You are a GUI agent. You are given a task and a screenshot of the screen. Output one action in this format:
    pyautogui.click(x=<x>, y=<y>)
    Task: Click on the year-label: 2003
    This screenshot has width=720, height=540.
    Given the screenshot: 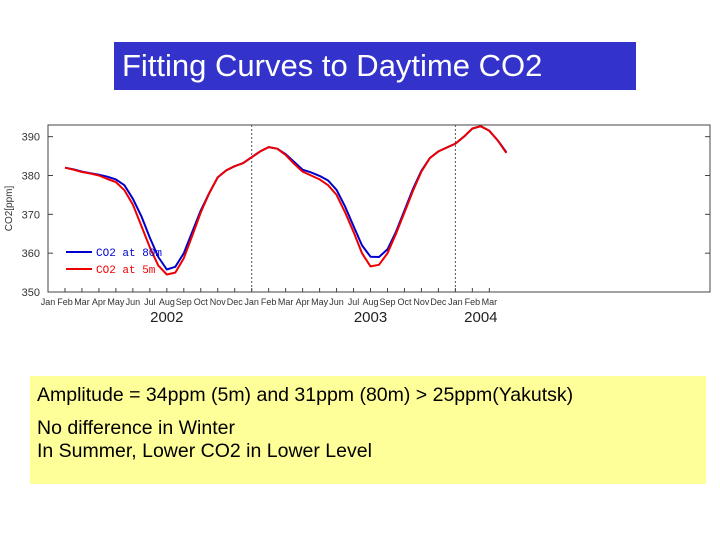 What is the action you would take?
    pyautogui.click(x=370, y=317)
    